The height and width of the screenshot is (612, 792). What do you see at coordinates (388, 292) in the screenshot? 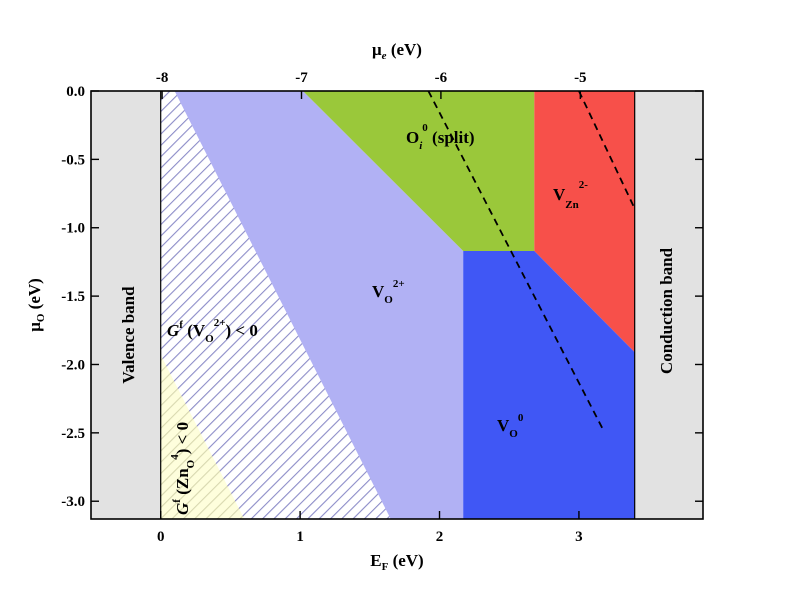
I see `vo2plus-region-label: VO2+` at bounding box center [388, 292].